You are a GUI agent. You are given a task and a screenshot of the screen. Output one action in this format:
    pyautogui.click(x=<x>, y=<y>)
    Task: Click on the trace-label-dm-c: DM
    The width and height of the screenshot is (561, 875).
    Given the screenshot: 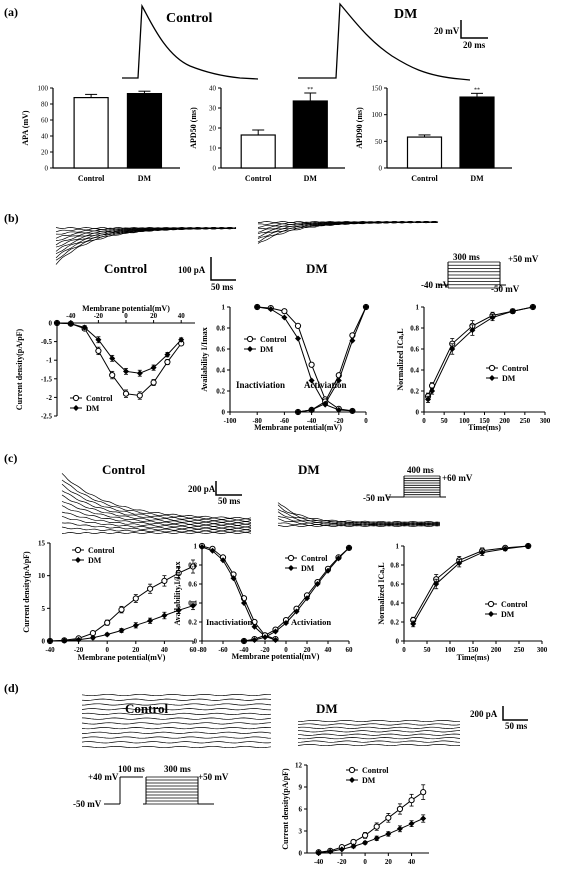 What is the action you would take?
    pyautogui.click(x=309, y=469)
    